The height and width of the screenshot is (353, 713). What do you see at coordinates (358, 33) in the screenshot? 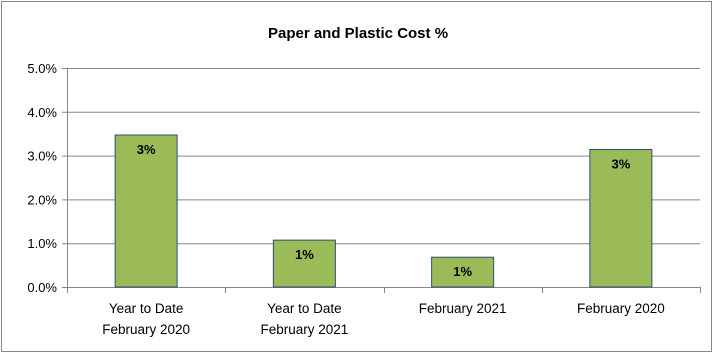
I see `chart-title: Paper and Plastic Cost %` at bounding box center [358, 33].